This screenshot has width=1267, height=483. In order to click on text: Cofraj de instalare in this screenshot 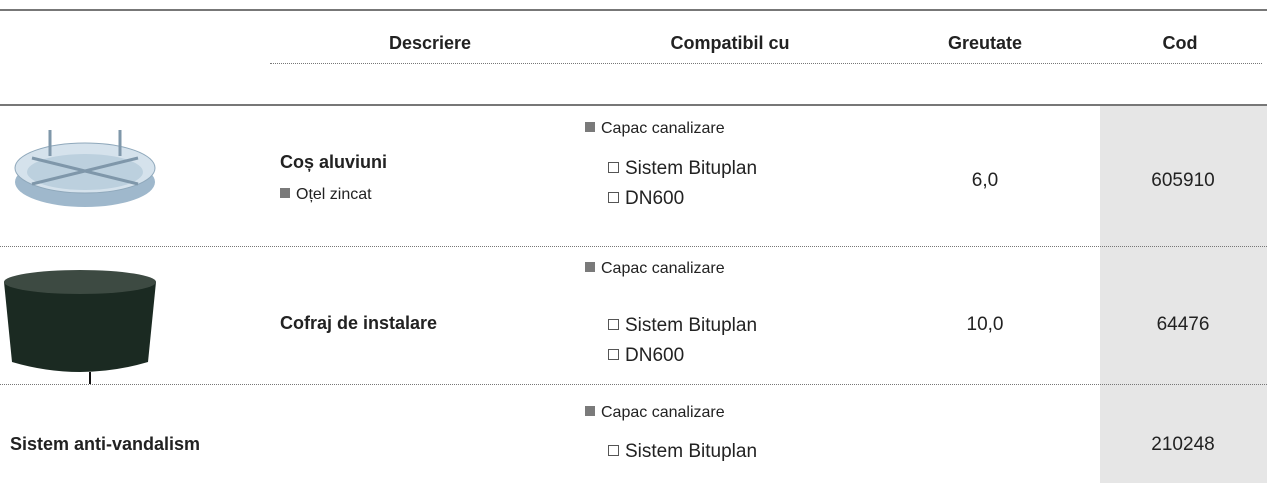, I will do `click(359, 323)`.